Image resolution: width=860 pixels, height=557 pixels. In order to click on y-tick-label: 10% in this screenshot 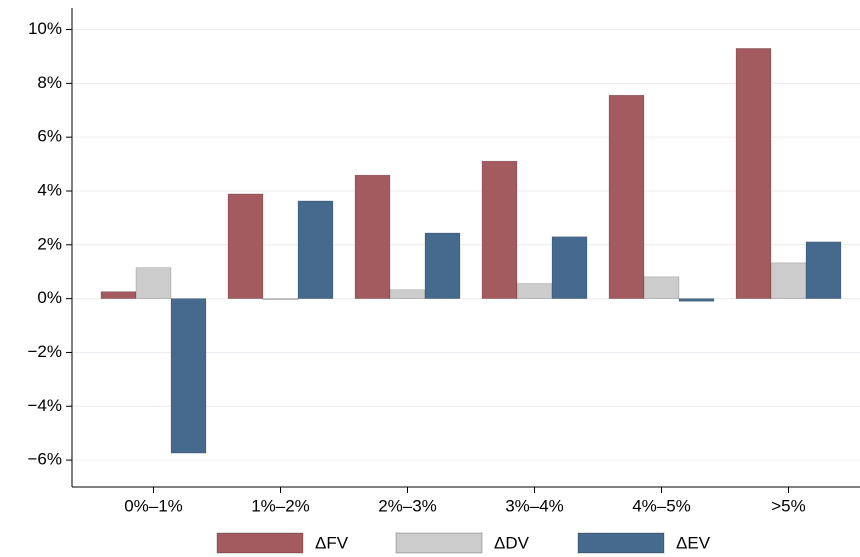, I will do `click(45, 28)`.